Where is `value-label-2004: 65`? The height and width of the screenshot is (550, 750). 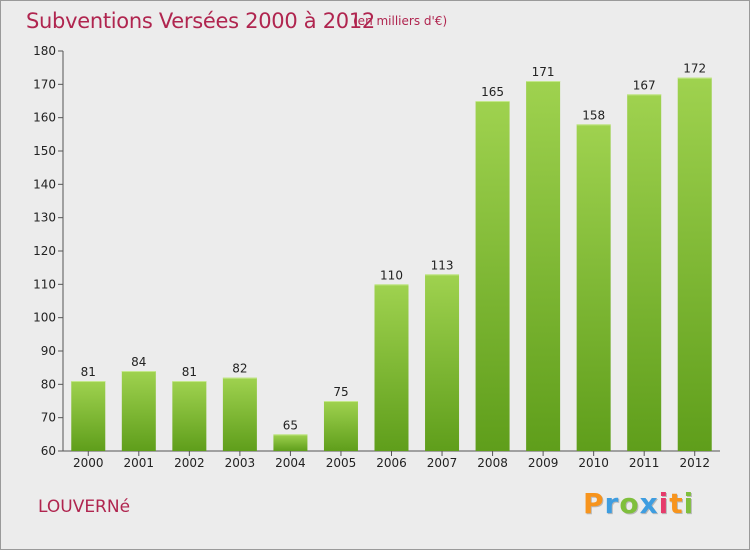 value-label-2004: 65 is located at coordinates (290, 425).